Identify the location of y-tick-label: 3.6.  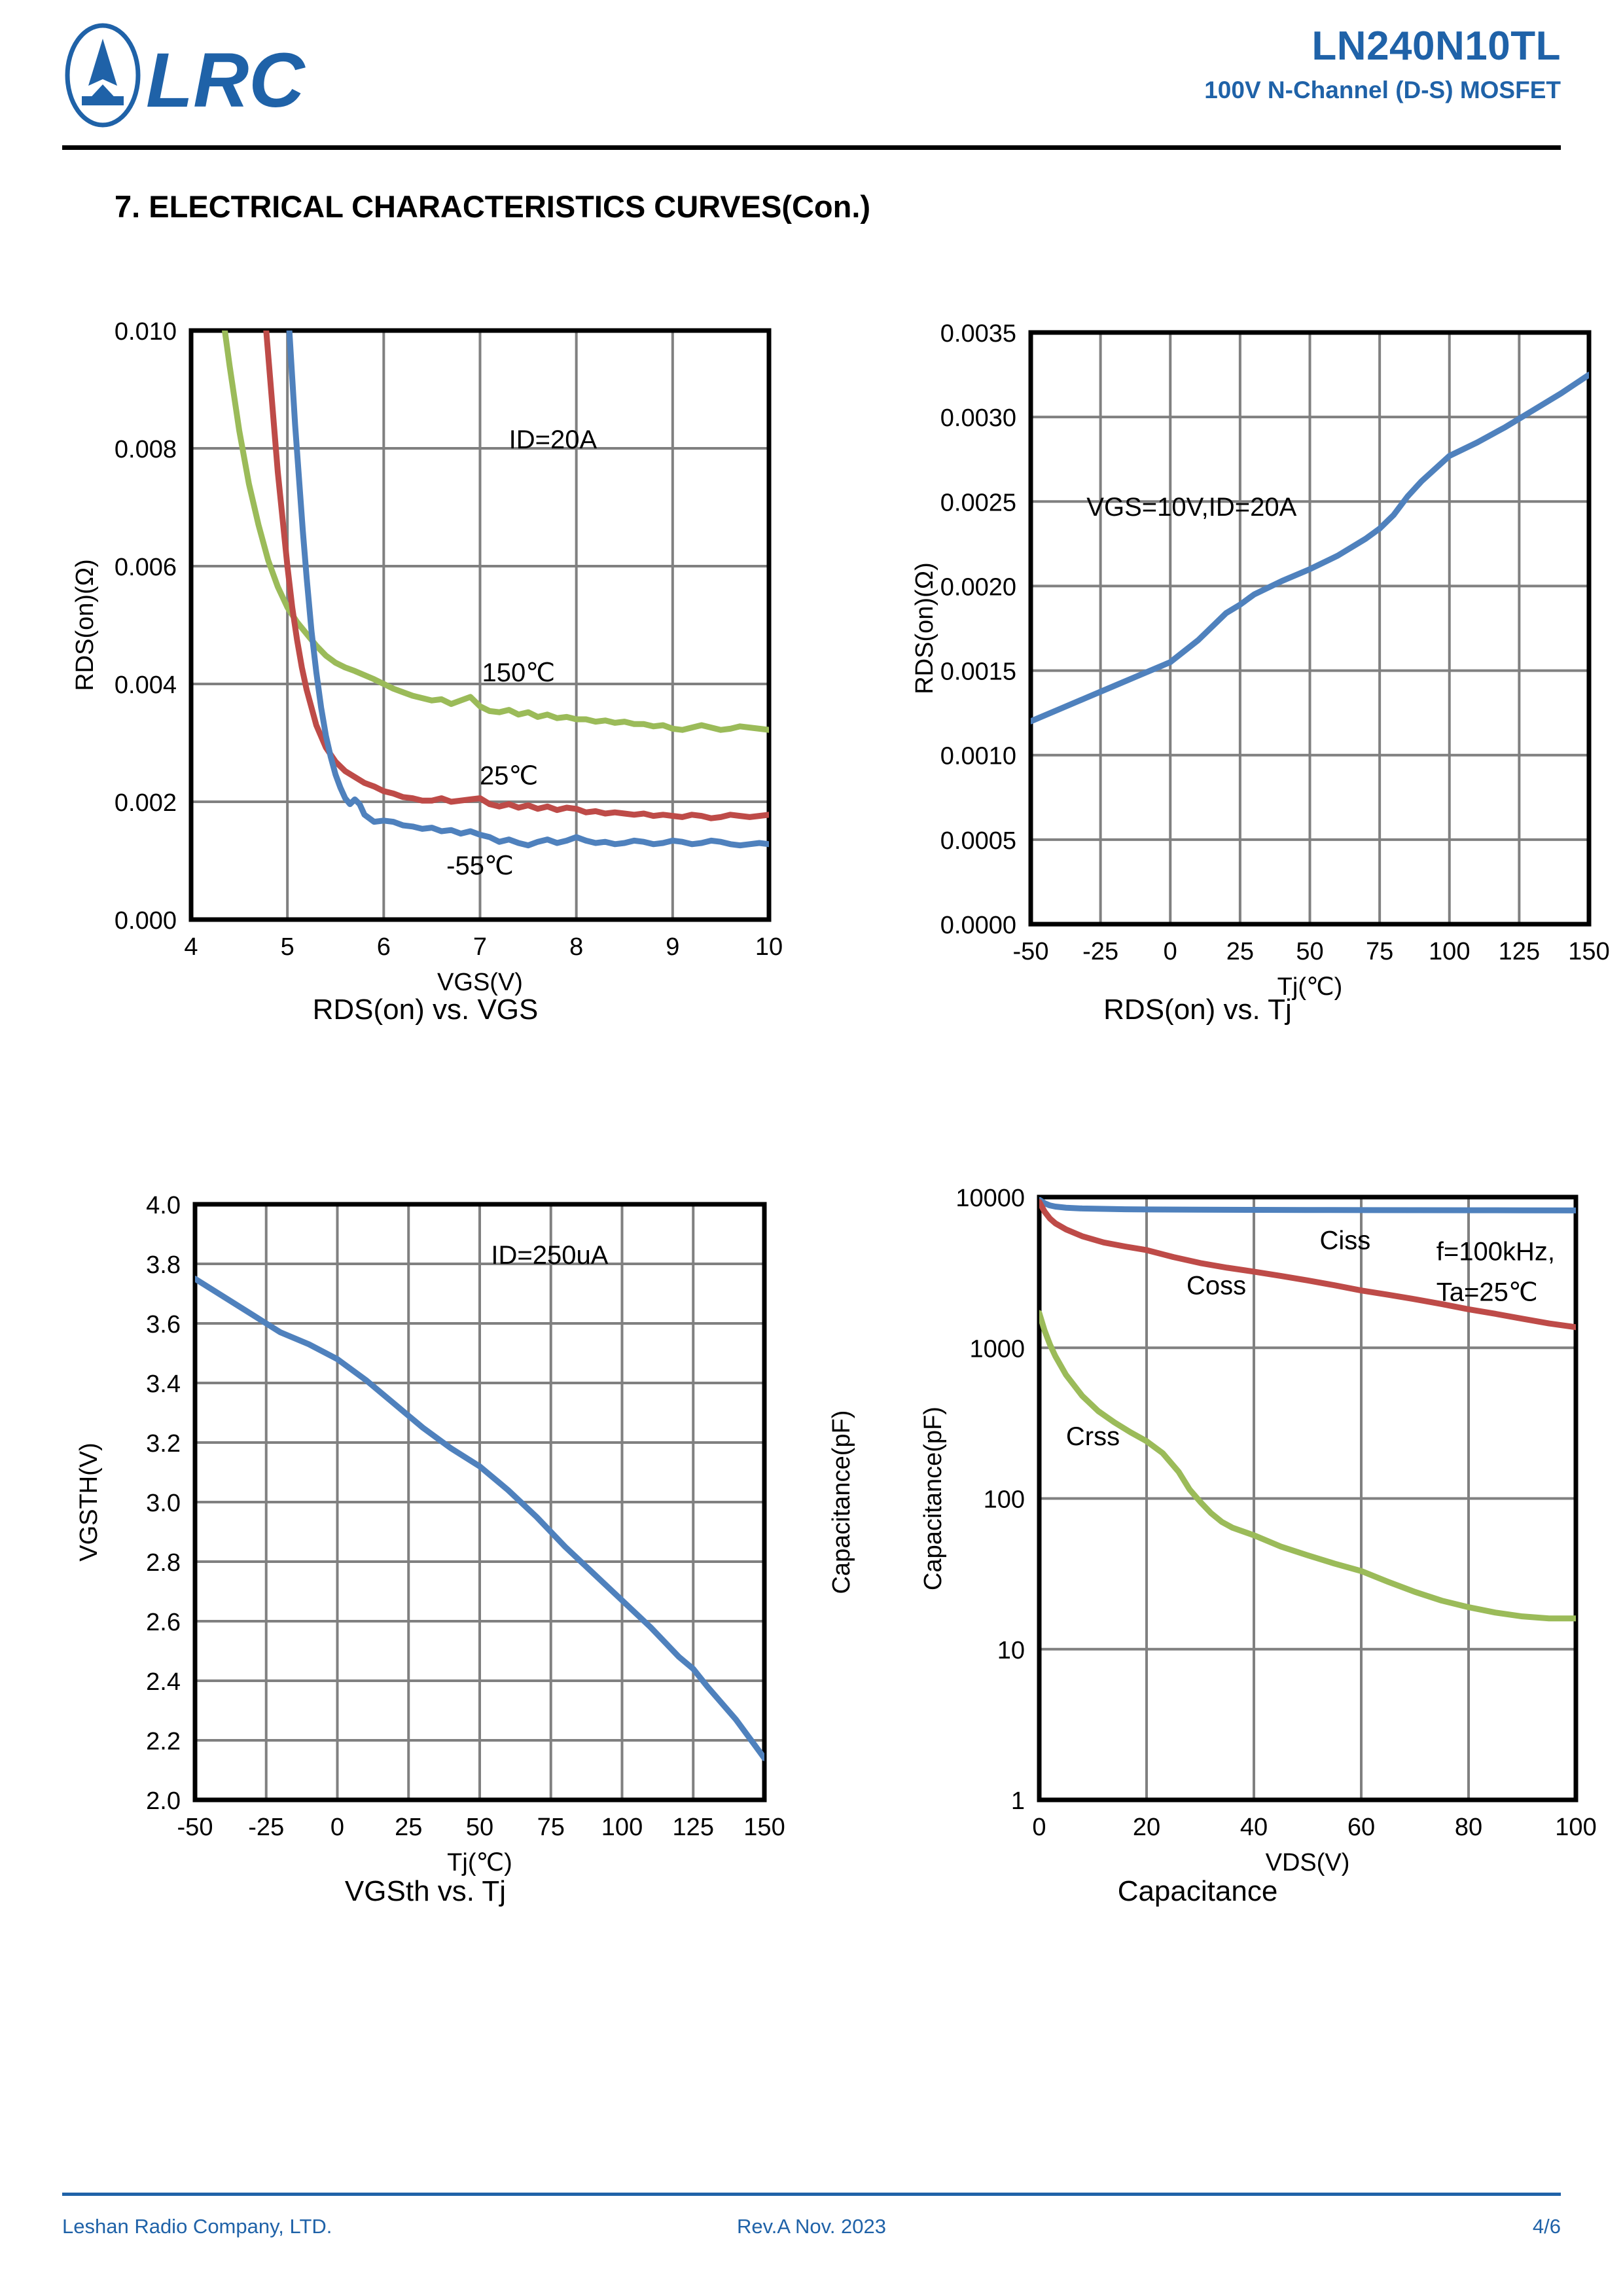
(163, 1324).